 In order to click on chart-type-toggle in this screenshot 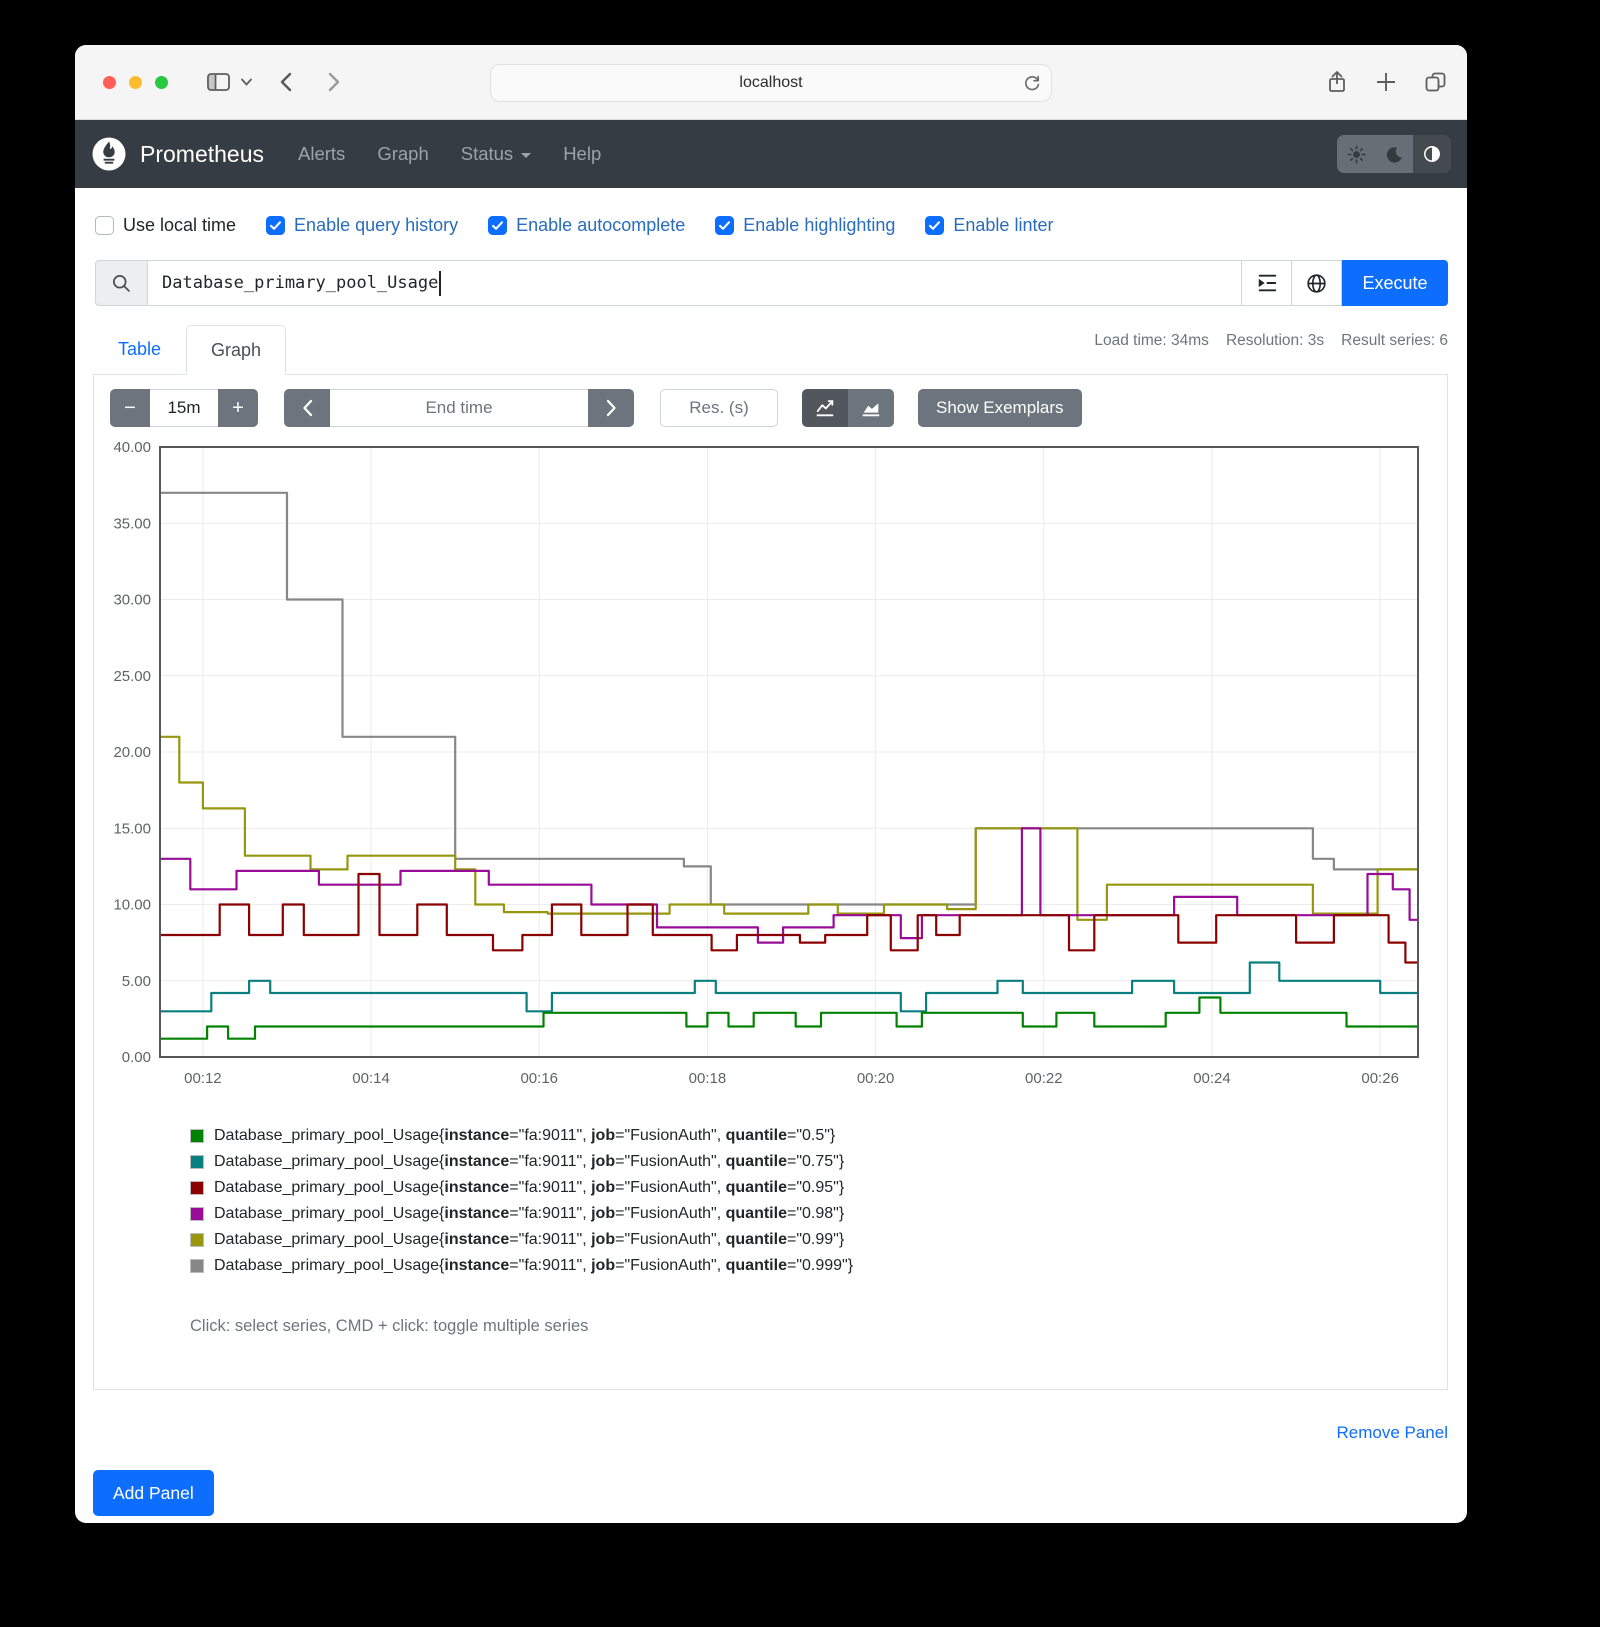, I will do `click(848, 408)`.